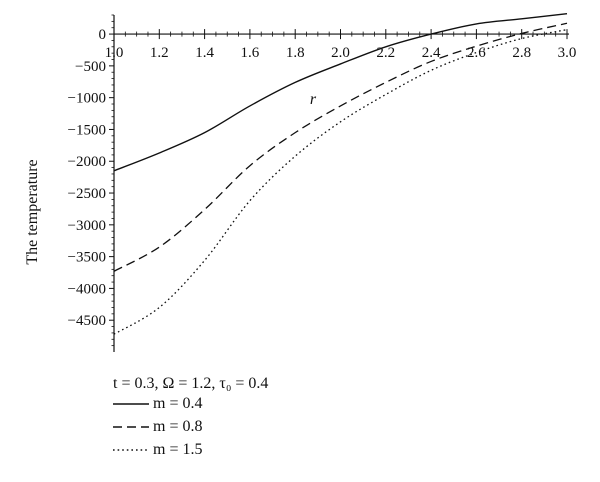  What do you see at coordinates (32, 211) in the screenshot?
I see `y-axis-label: The temperature` at bounding box center [32, 211].